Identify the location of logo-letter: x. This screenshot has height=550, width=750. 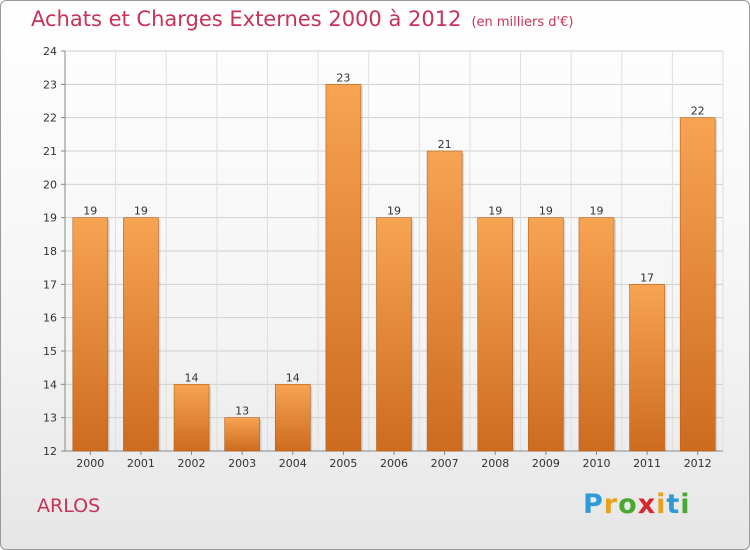
(647, 504).